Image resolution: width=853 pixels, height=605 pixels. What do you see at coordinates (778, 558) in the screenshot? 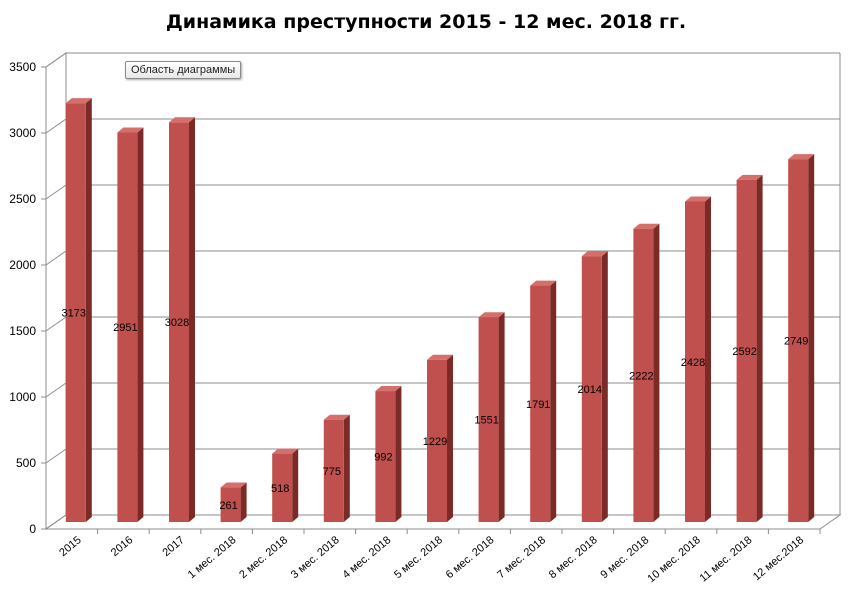
I see `x-tick-label: 12 мес.2018` at bounding box center [778, 558].